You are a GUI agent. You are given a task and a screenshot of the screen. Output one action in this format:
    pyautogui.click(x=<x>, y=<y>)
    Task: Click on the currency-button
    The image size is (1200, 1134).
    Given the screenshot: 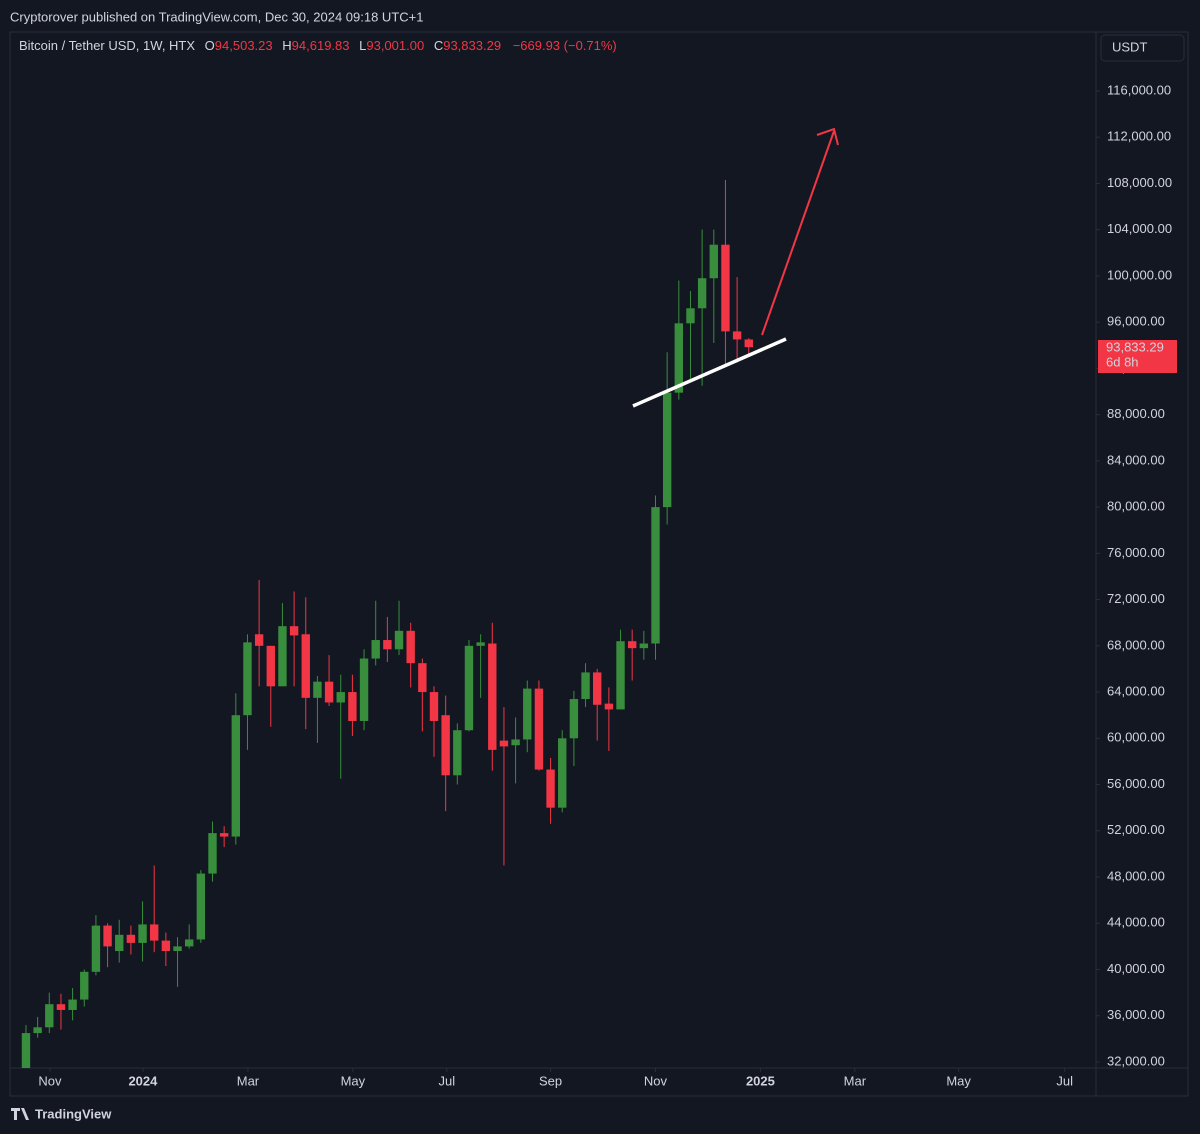 What is the action you would take?
    pyautogui.click(x=1142, y=48)
    